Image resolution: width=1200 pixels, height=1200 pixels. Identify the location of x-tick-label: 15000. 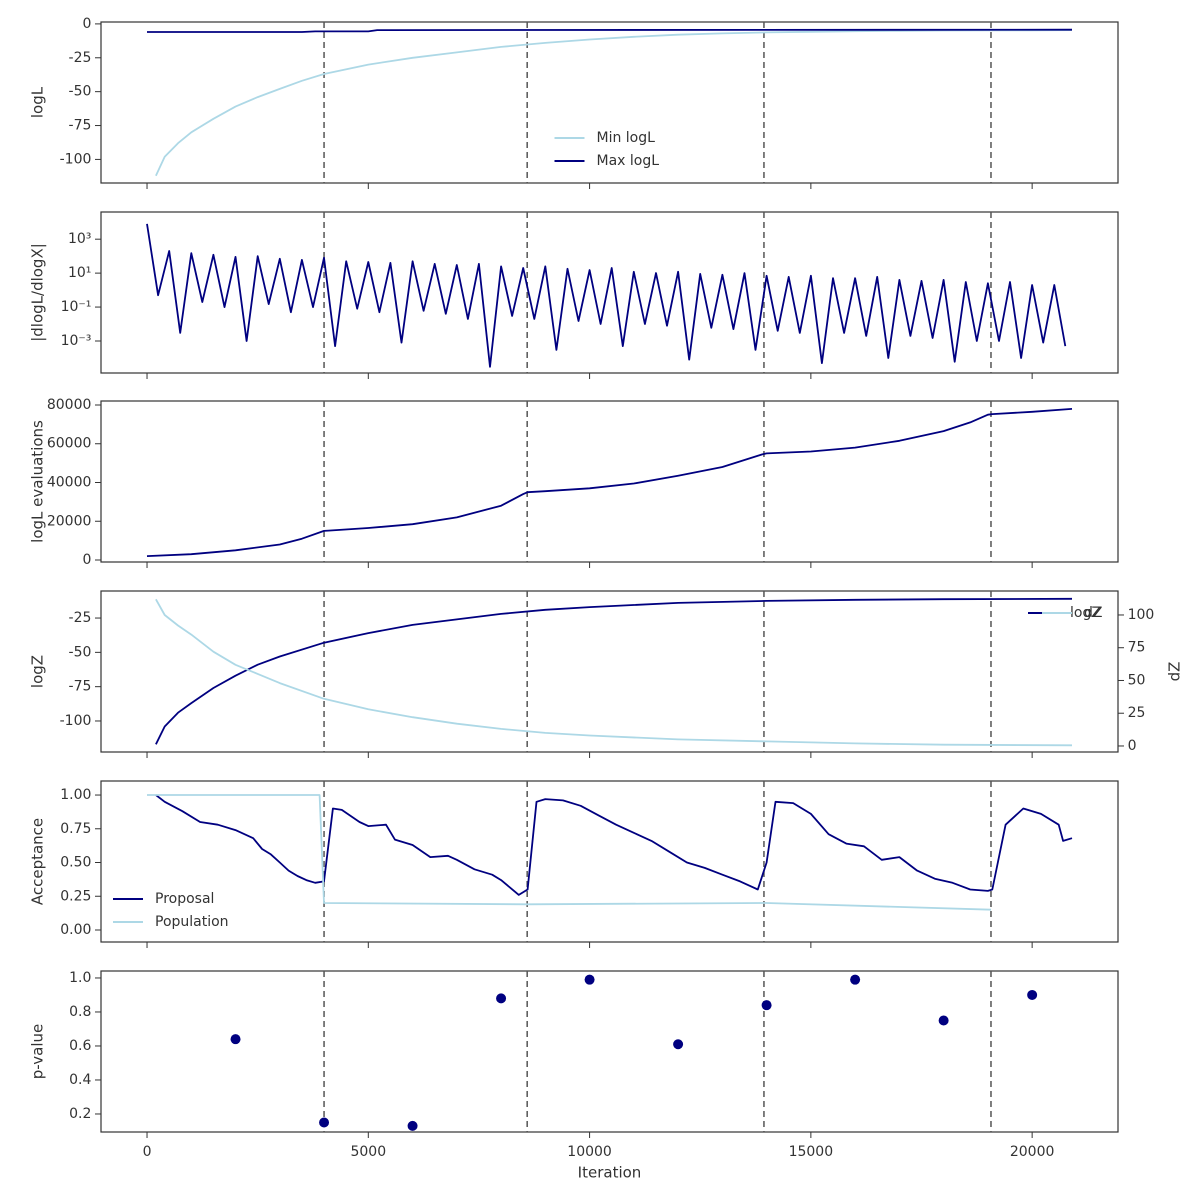
(811, 1152).